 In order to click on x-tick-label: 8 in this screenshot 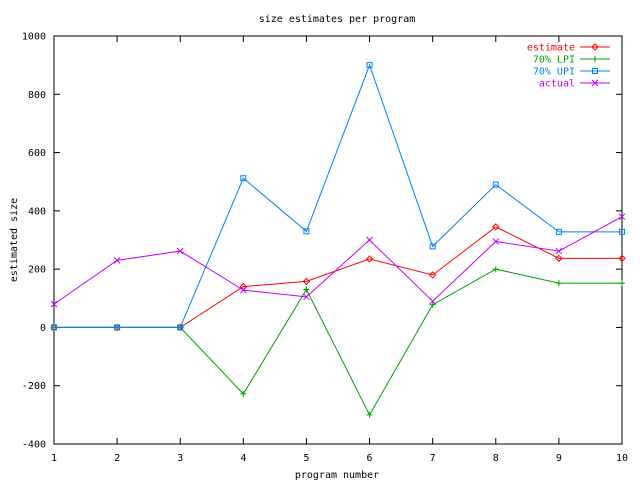, I will do `click(496, 458)`.